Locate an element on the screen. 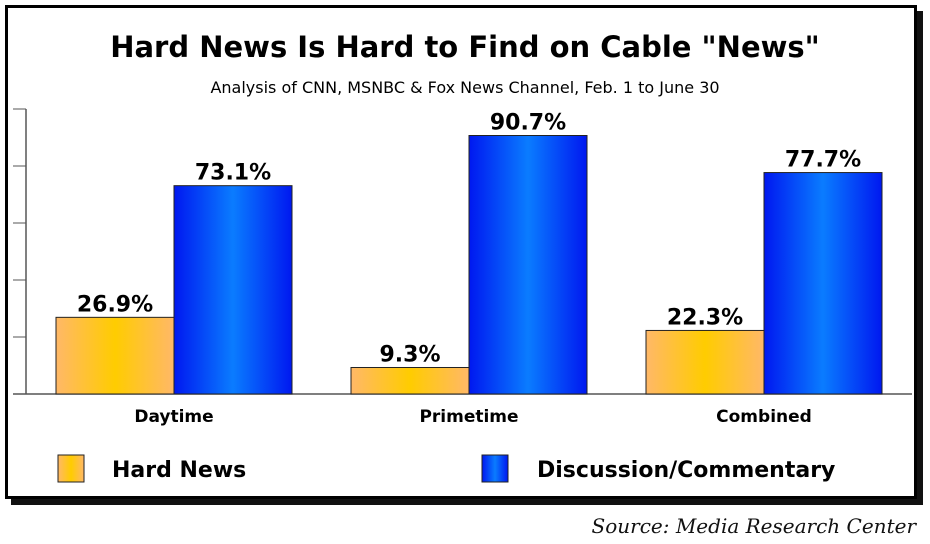 This screenshot has width=930, height=544. legend-label: Hard News is located at coordinates (179, 470).